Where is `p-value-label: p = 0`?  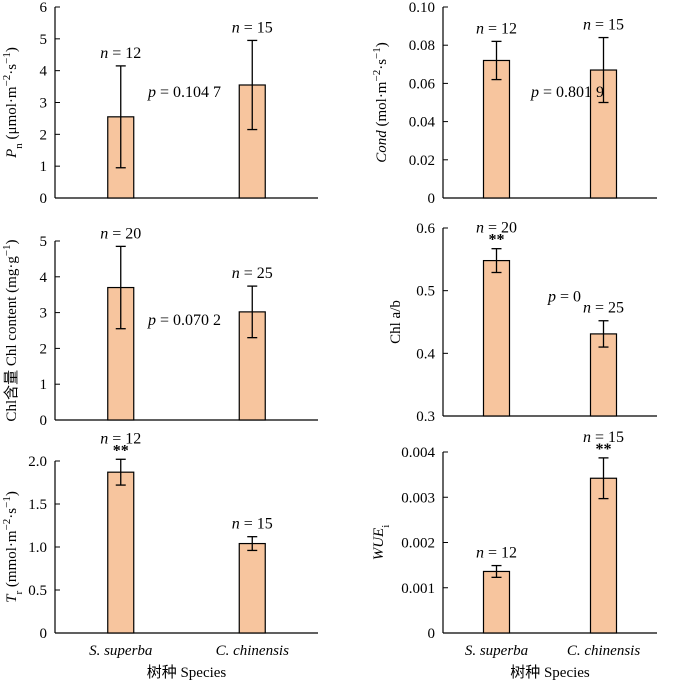
p-value-label: p = 0 is located at coordinates (564, 296).